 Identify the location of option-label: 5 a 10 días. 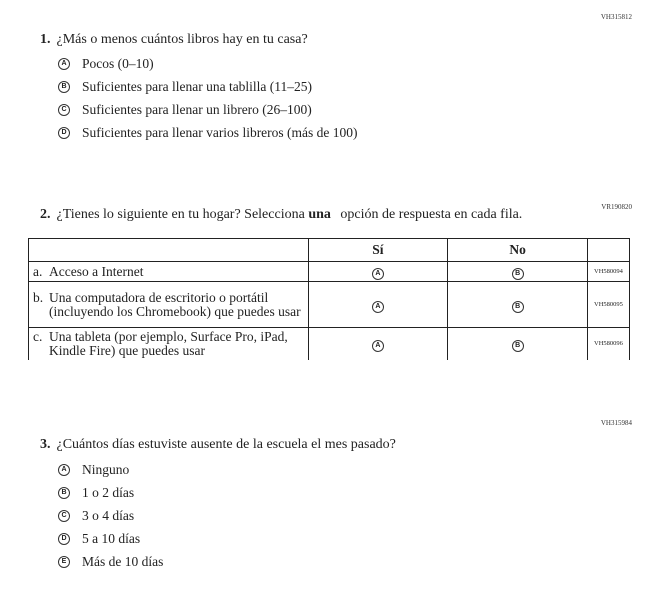
(111, 538).